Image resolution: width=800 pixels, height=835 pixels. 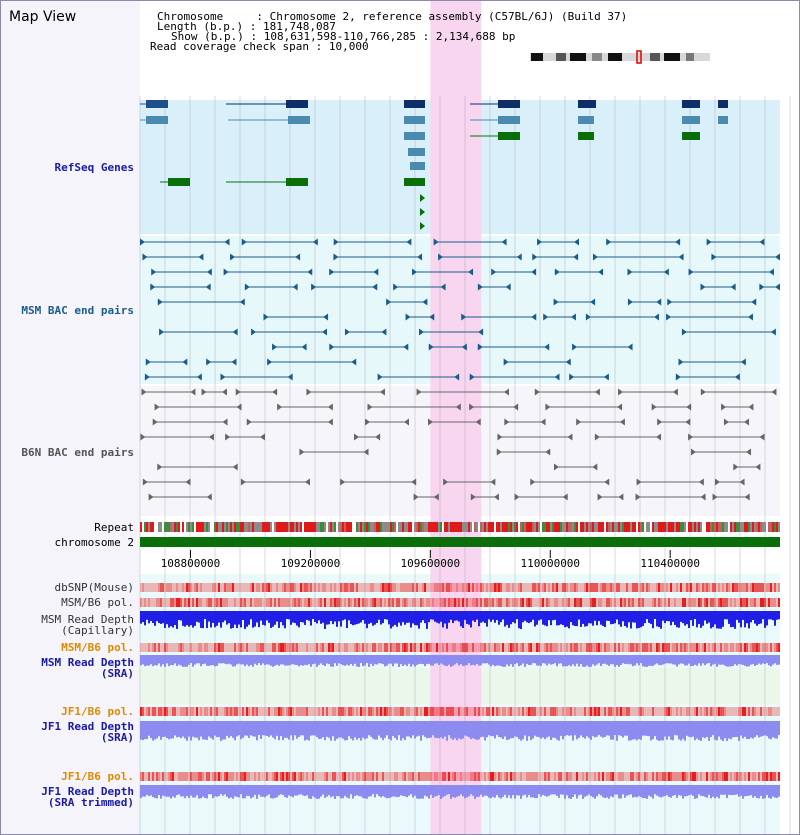 I want to click on track-label-msm-bac: MSM BAC end pairs, so click(x=77, y=310).